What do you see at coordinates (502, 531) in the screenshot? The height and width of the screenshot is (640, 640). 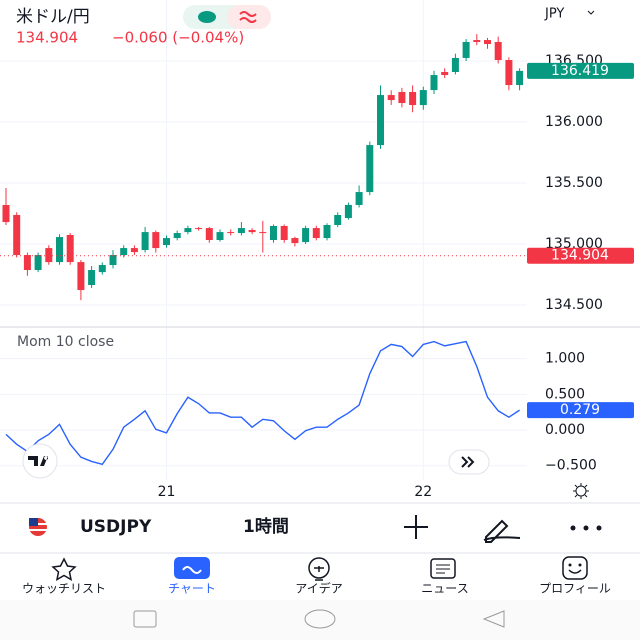 I see `draw-button` at bounding box center [502, 531].